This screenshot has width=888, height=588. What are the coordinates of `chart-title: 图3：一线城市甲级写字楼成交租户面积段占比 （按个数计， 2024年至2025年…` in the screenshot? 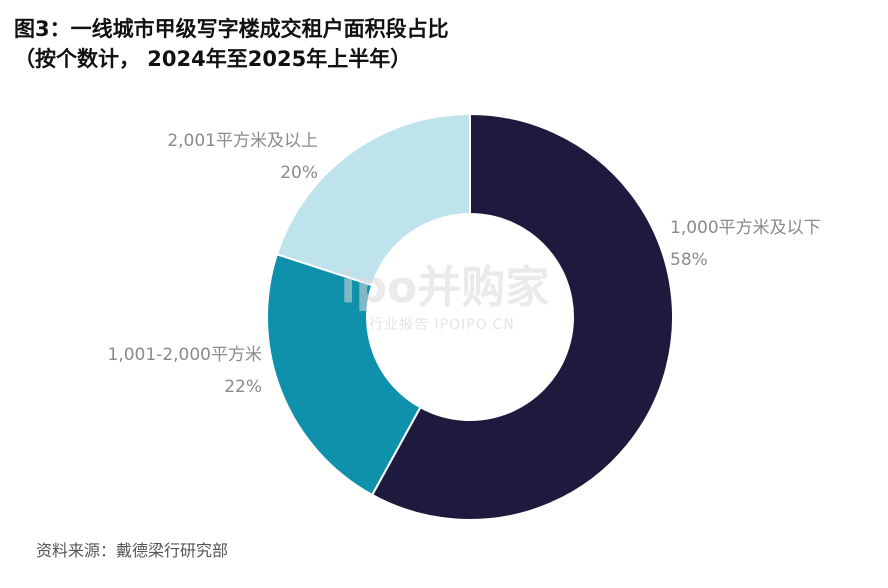 It's located at (231, 44).